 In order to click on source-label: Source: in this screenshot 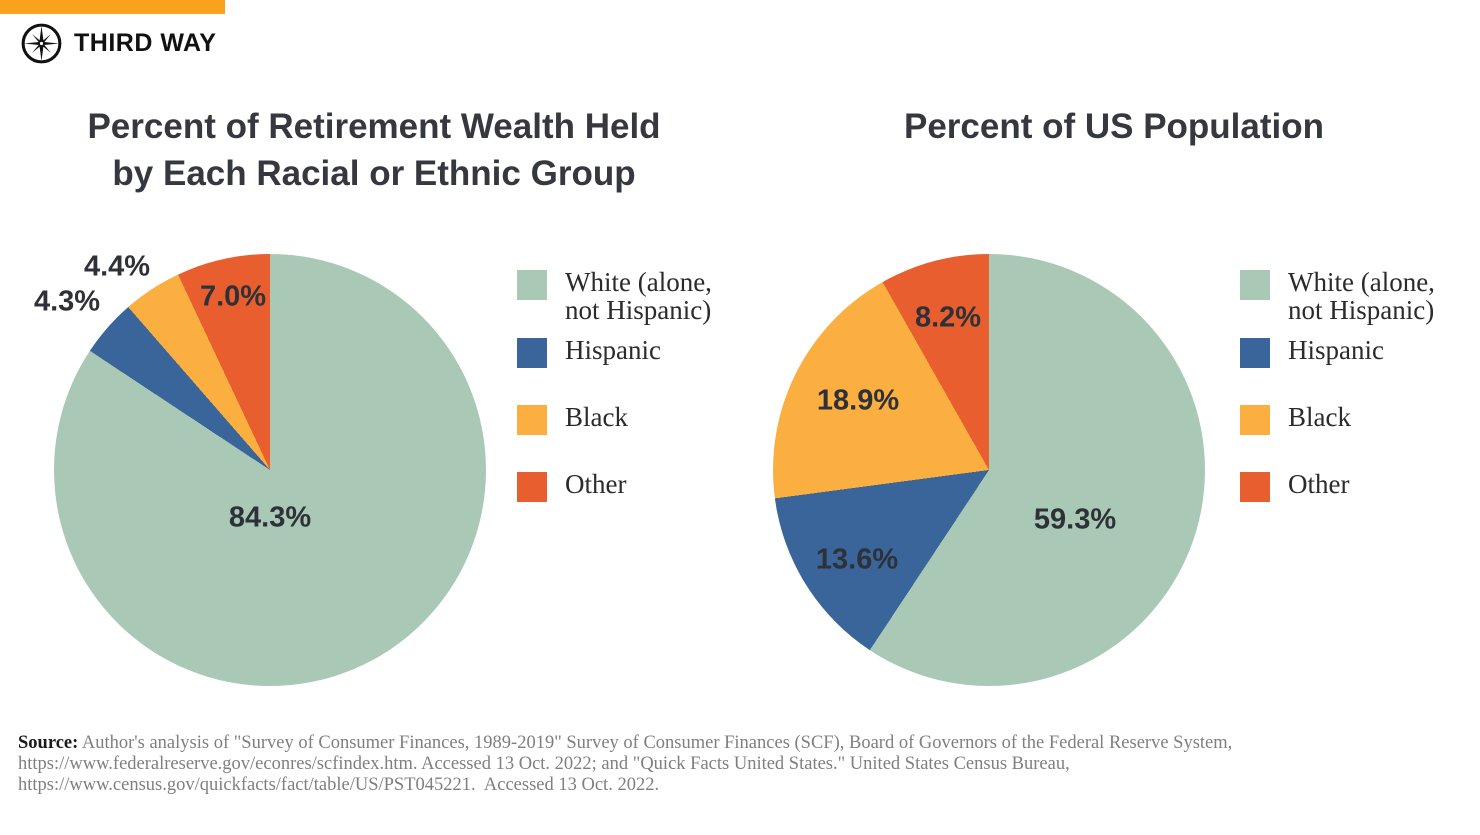, I will do `click(48, 743)`.